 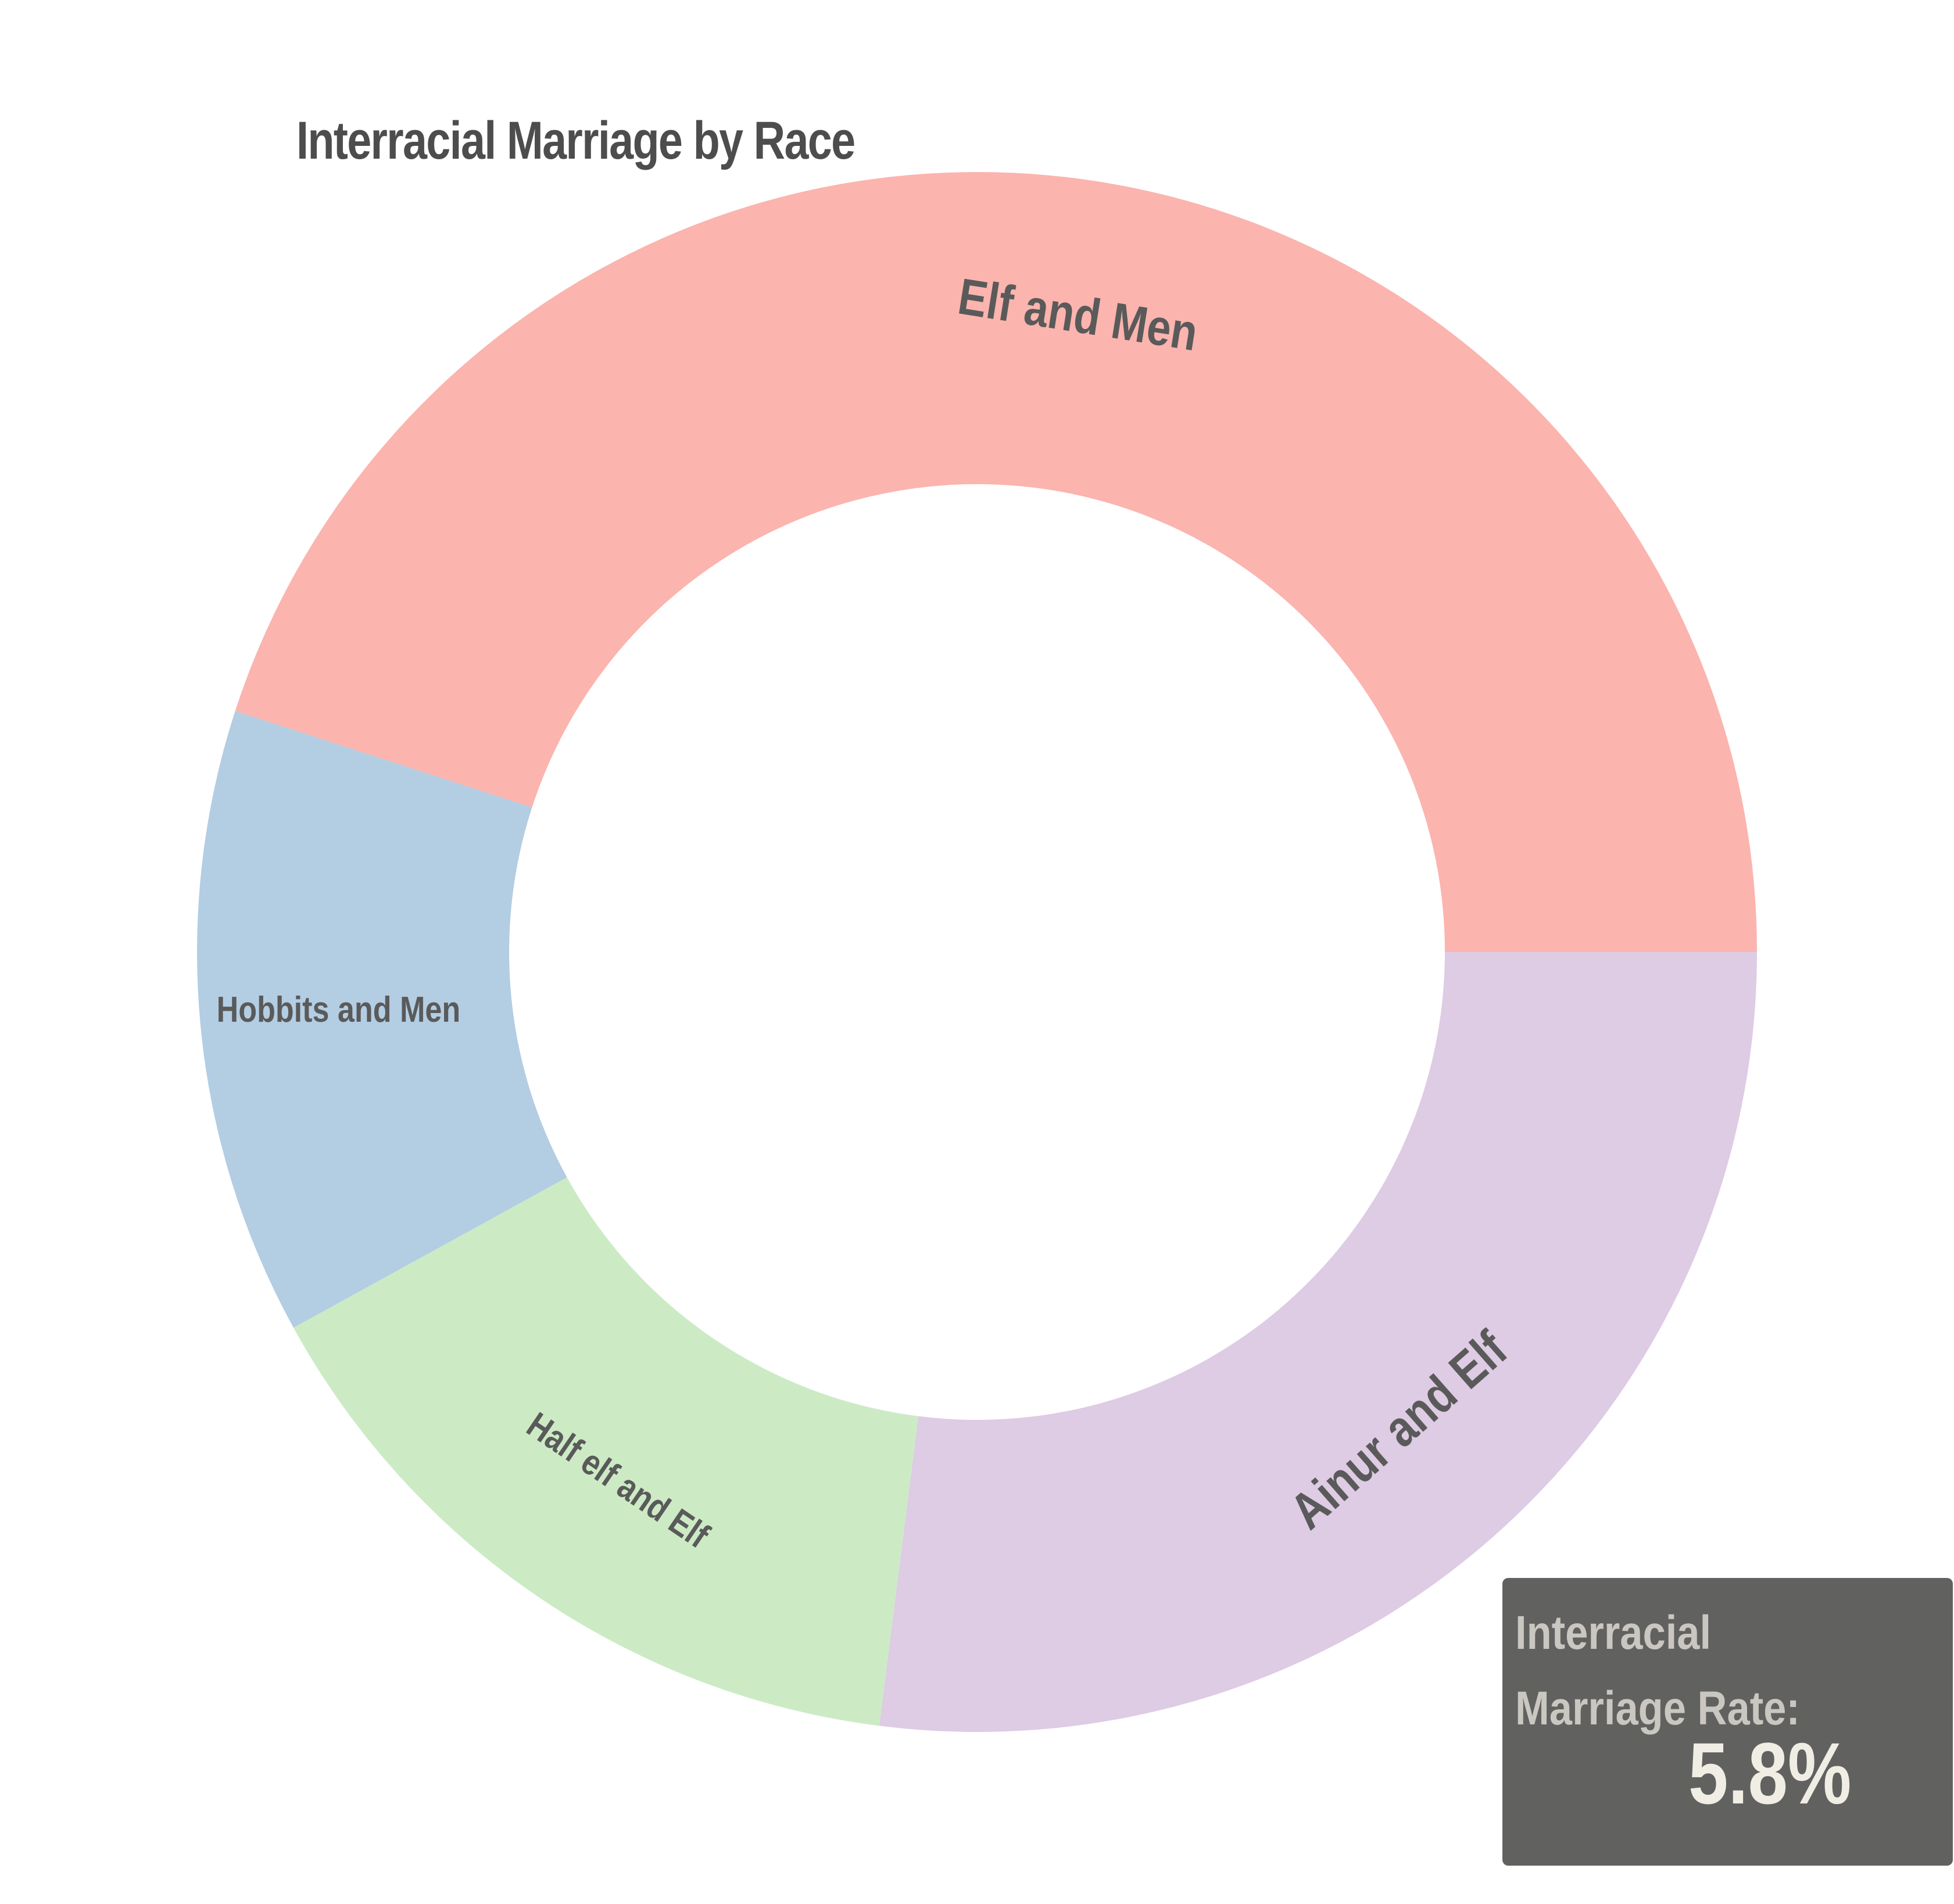 What do you see at coordinates (606, 1451) in the screenshot?
I see `slice-half-elf-and-elf` at bounding box center [606, 1451].